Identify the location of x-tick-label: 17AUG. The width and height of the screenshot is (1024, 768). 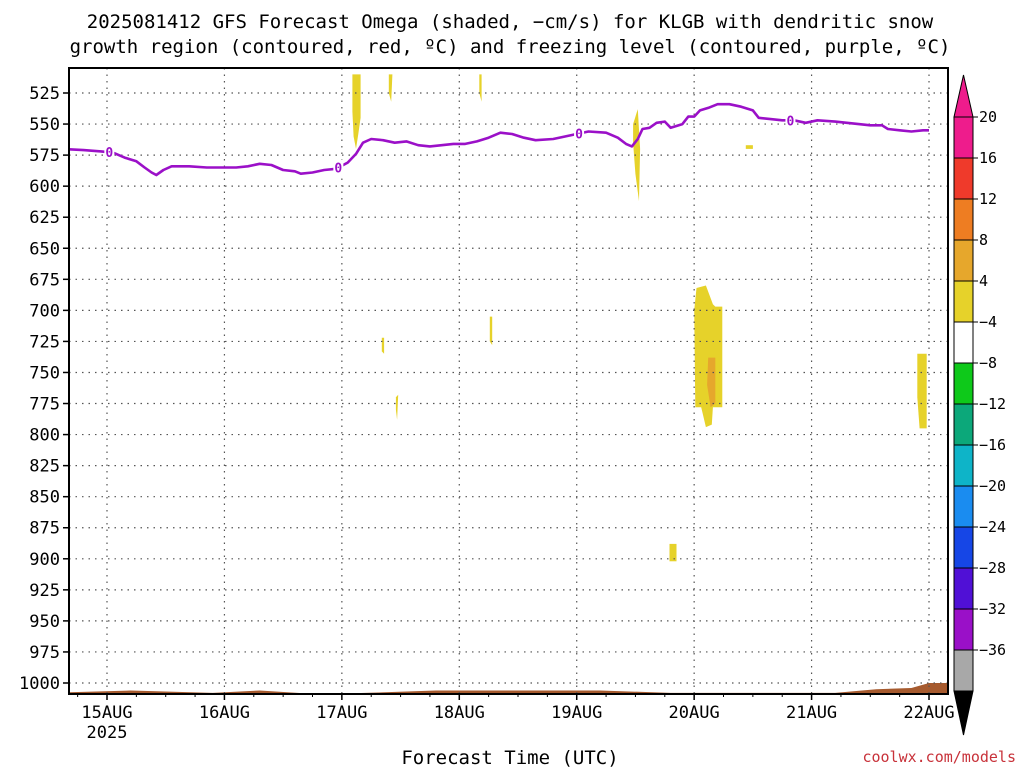
(341, 713).